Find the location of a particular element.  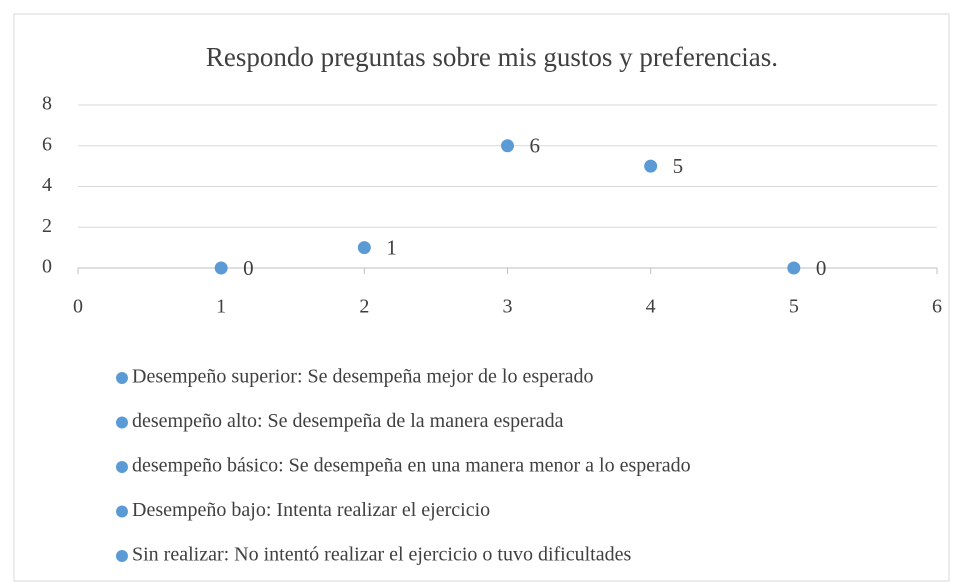

y-tick-label: 2 is located at coordinates (47, 226).